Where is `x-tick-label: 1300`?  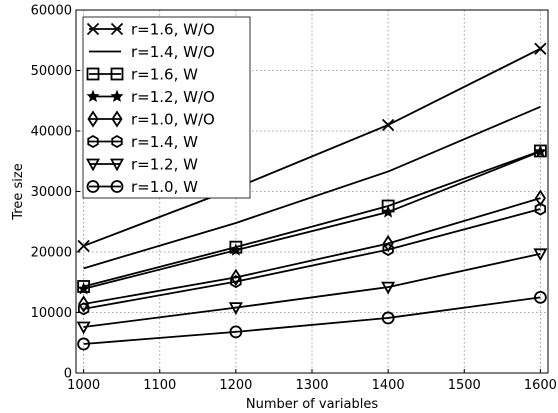
x-tick-label: 1300 is located at coordinates (311, 385).